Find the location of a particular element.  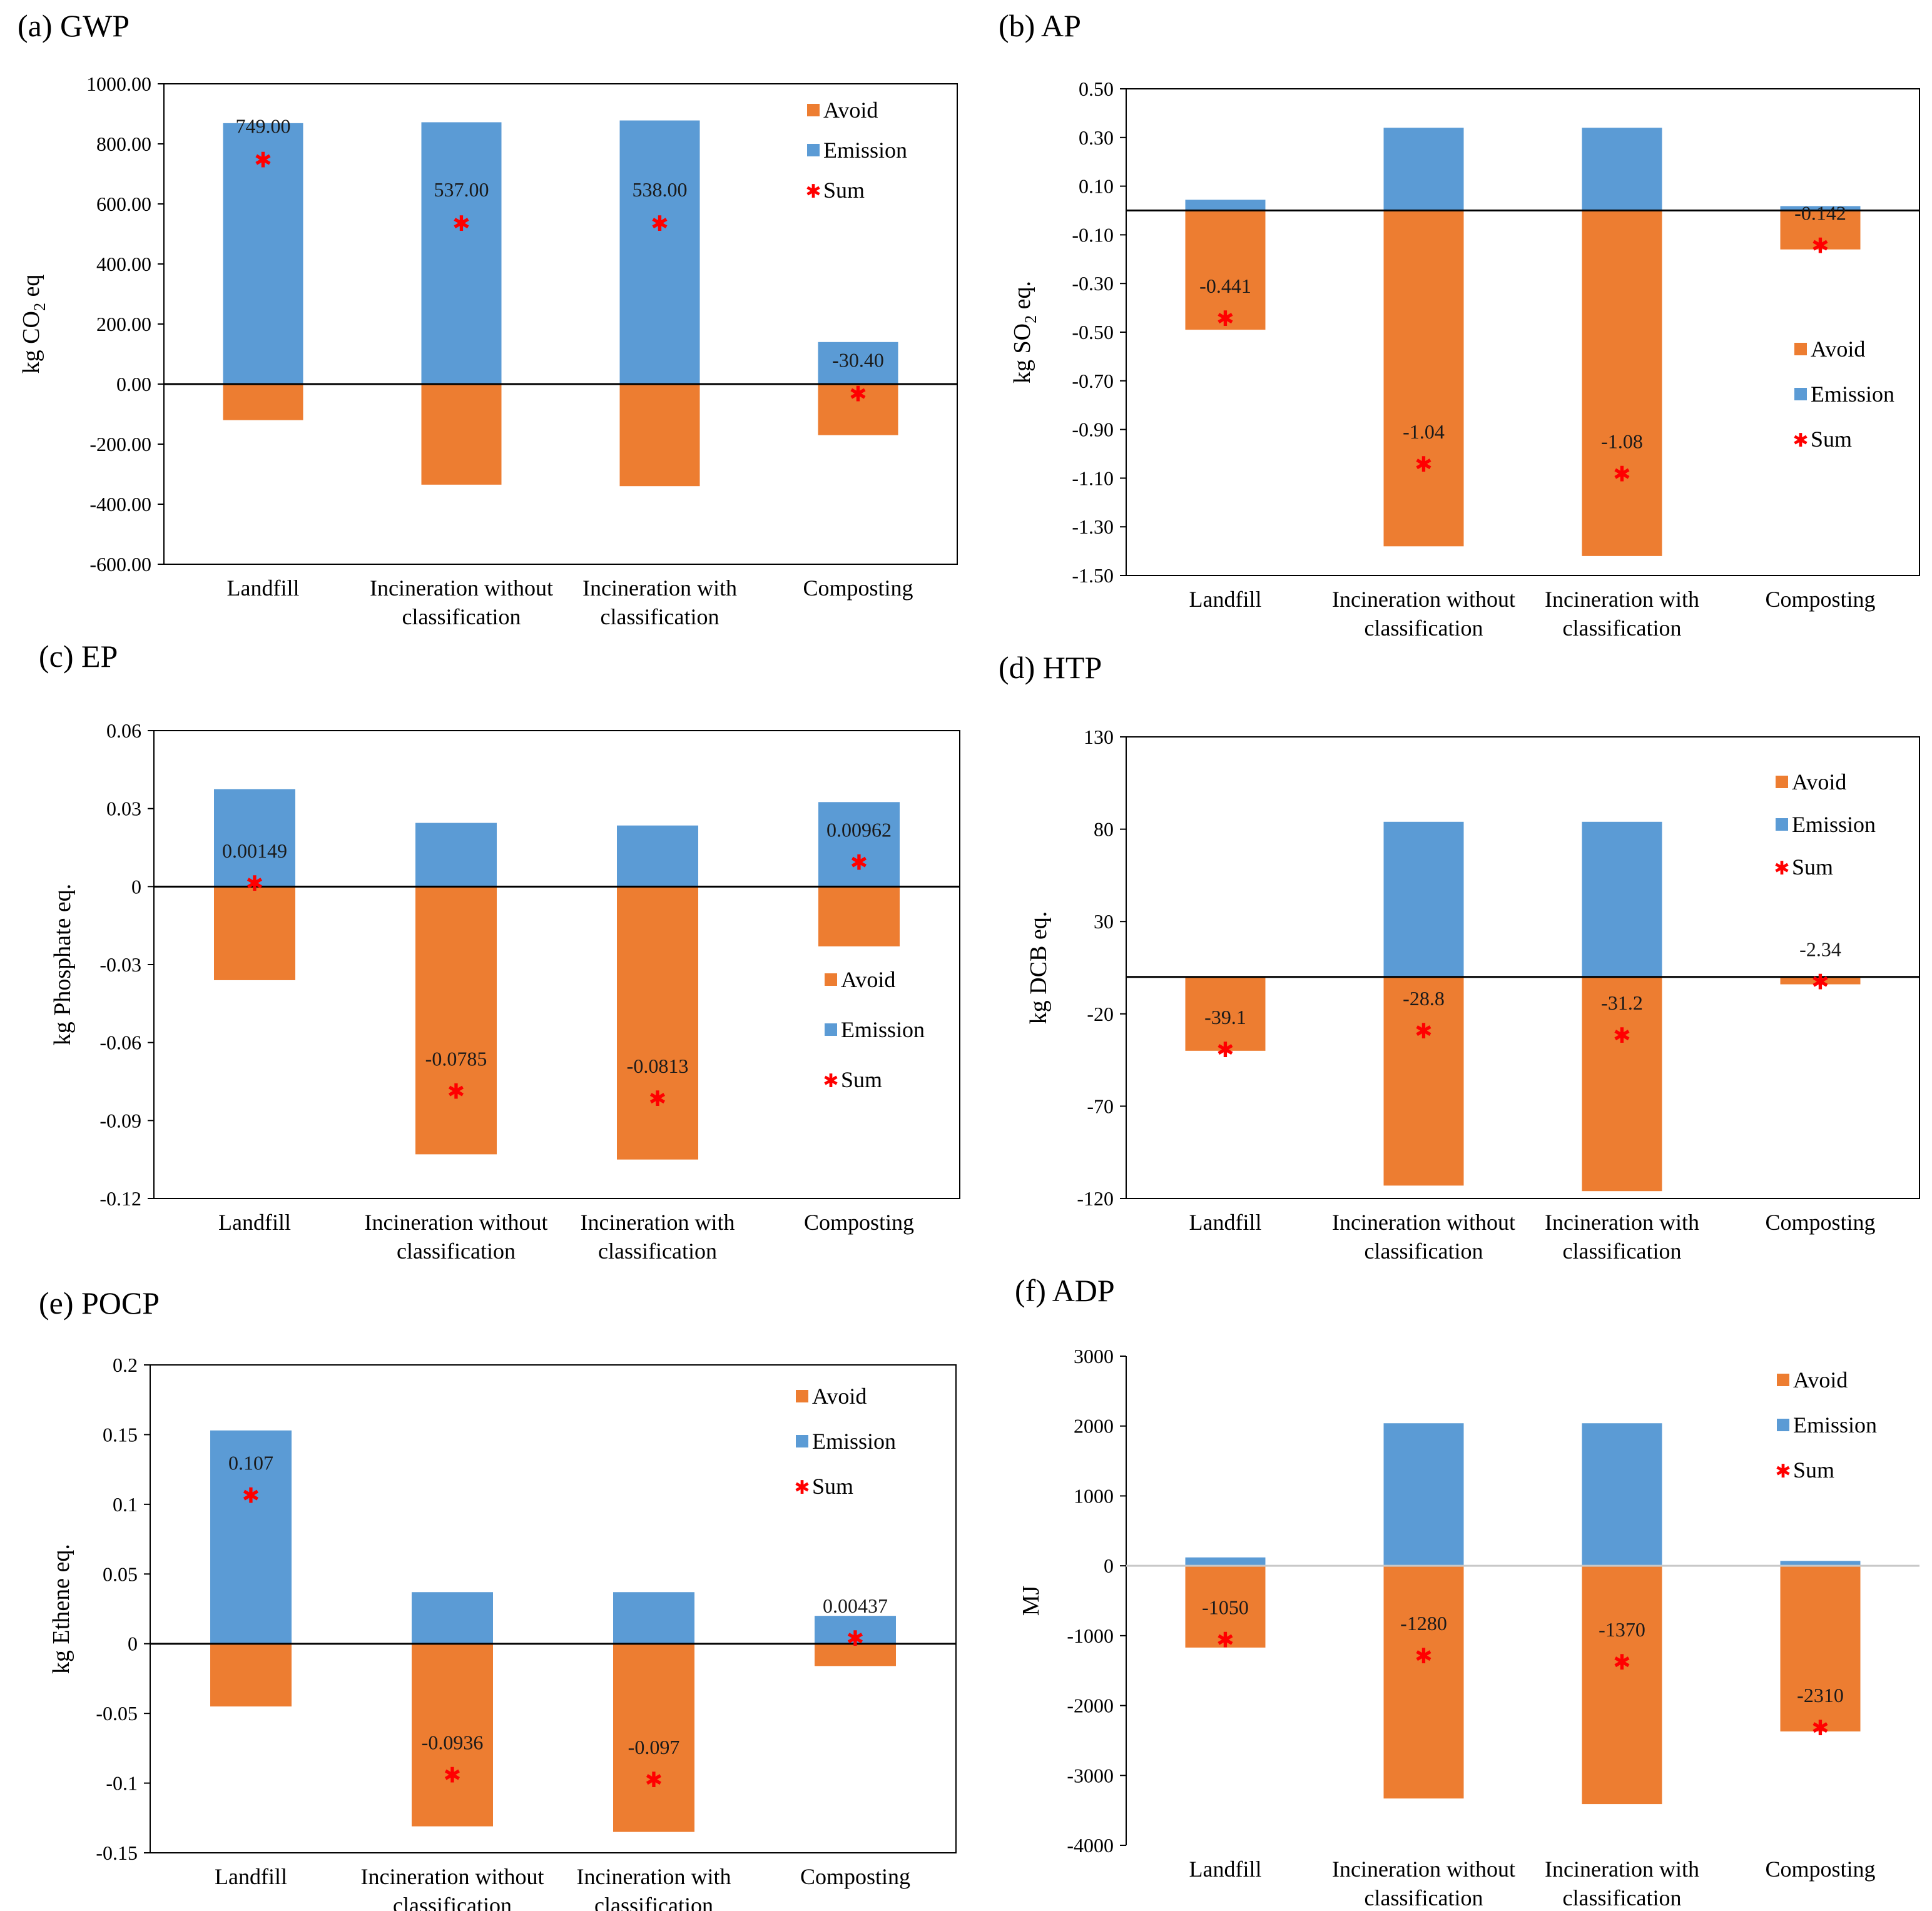

sum-data-label: 0.00962 is located at coordinates (859, 830).